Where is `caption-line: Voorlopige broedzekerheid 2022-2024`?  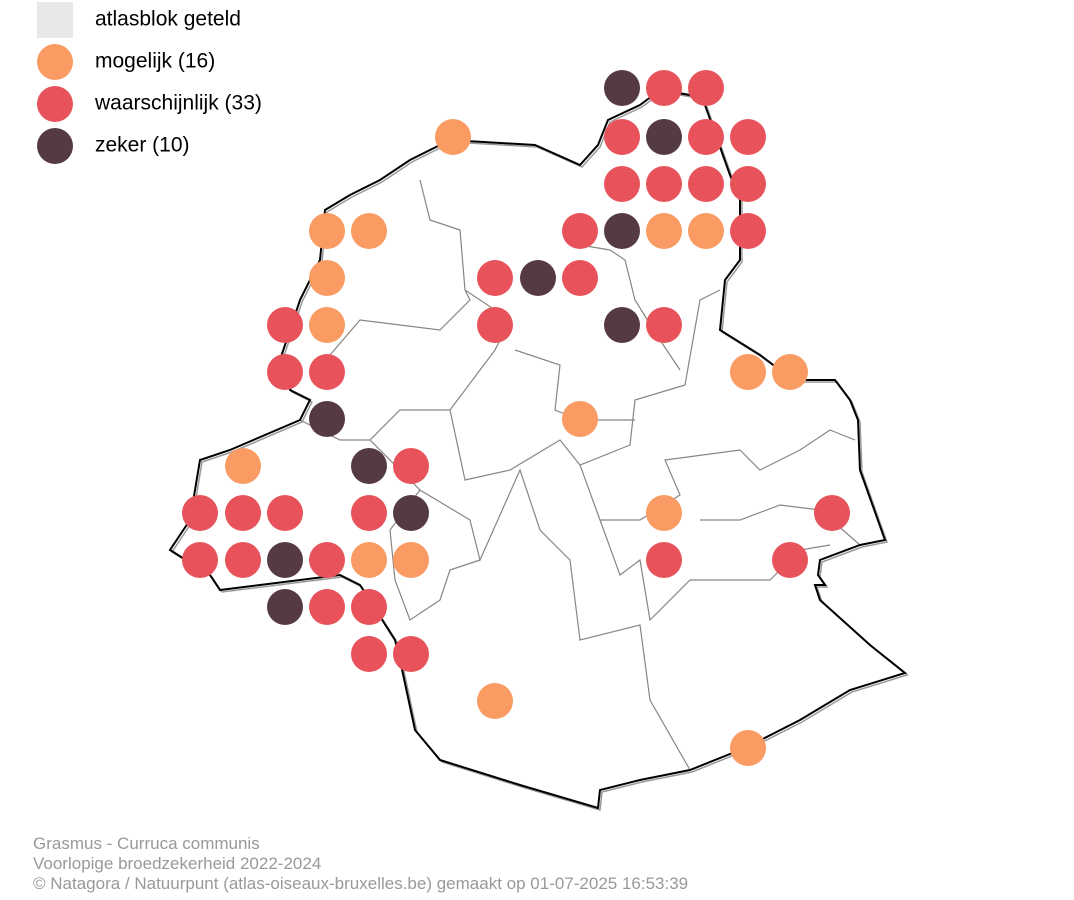 caption-line: Voorlopige broedzekerheid 2022-2024 is located at coordinates (177, 863).